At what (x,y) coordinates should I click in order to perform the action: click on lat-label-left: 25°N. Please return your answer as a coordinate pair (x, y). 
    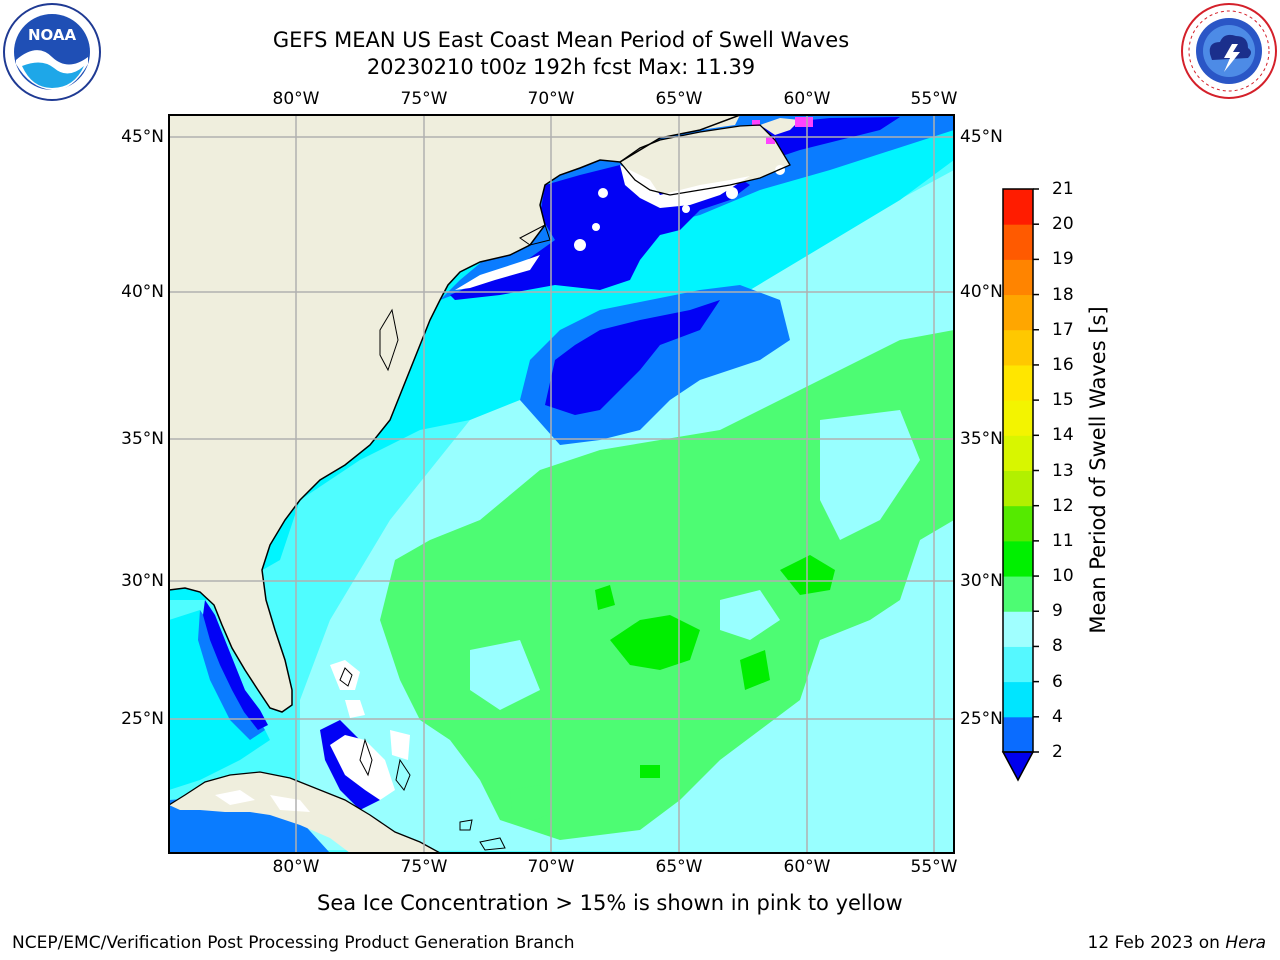
    Looking at the image, I should click on (142, 719).